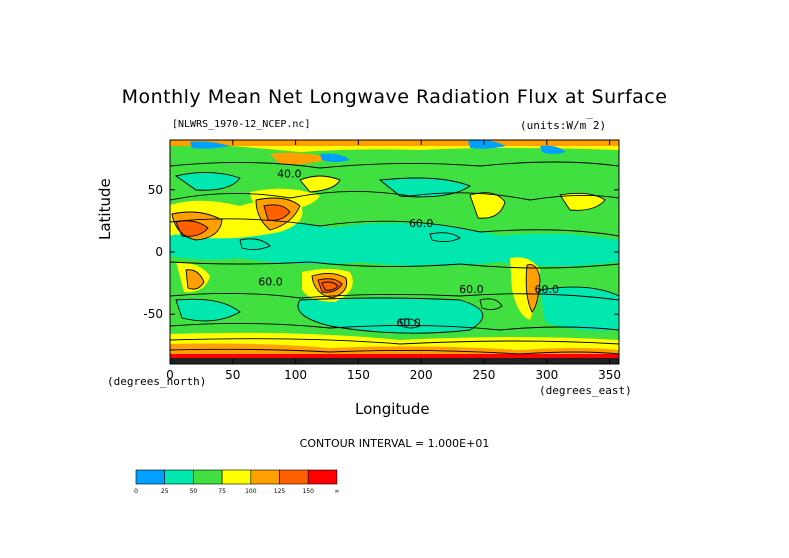 The height and width of the screenshot is (558, 789). What do you see at coordinates (392, 409) in the screenshot?
I see `x-axis-label: Longitude` at bounding box center [392, 409].